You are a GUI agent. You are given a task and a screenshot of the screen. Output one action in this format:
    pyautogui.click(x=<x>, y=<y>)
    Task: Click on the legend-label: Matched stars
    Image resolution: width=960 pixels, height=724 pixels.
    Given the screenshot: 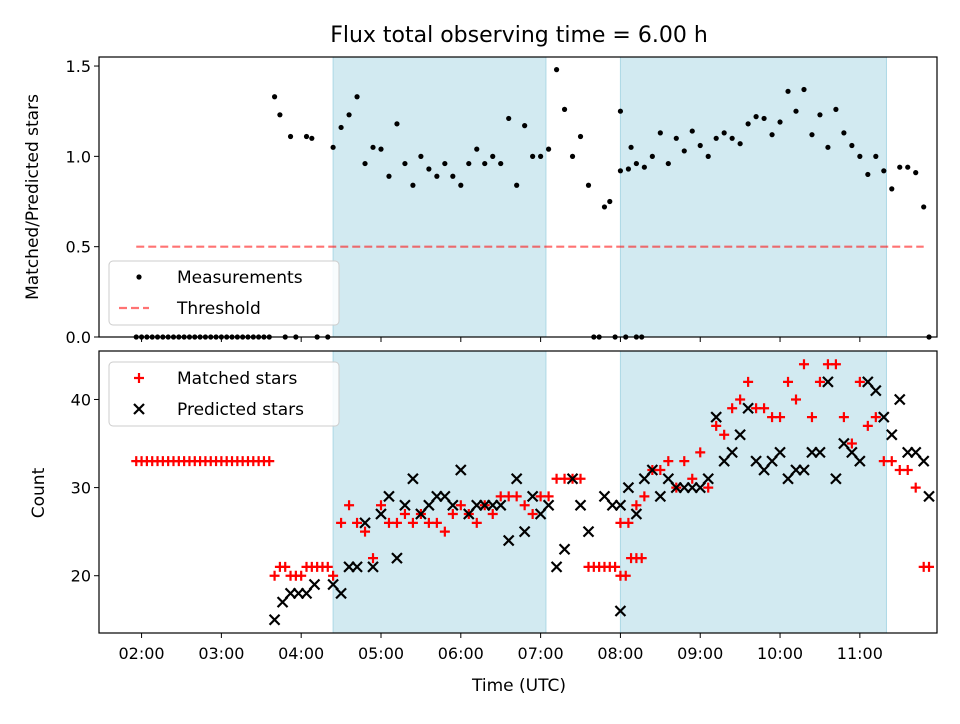 What is the action you would take?
    pyautogui.click(x=237, y=379)
    